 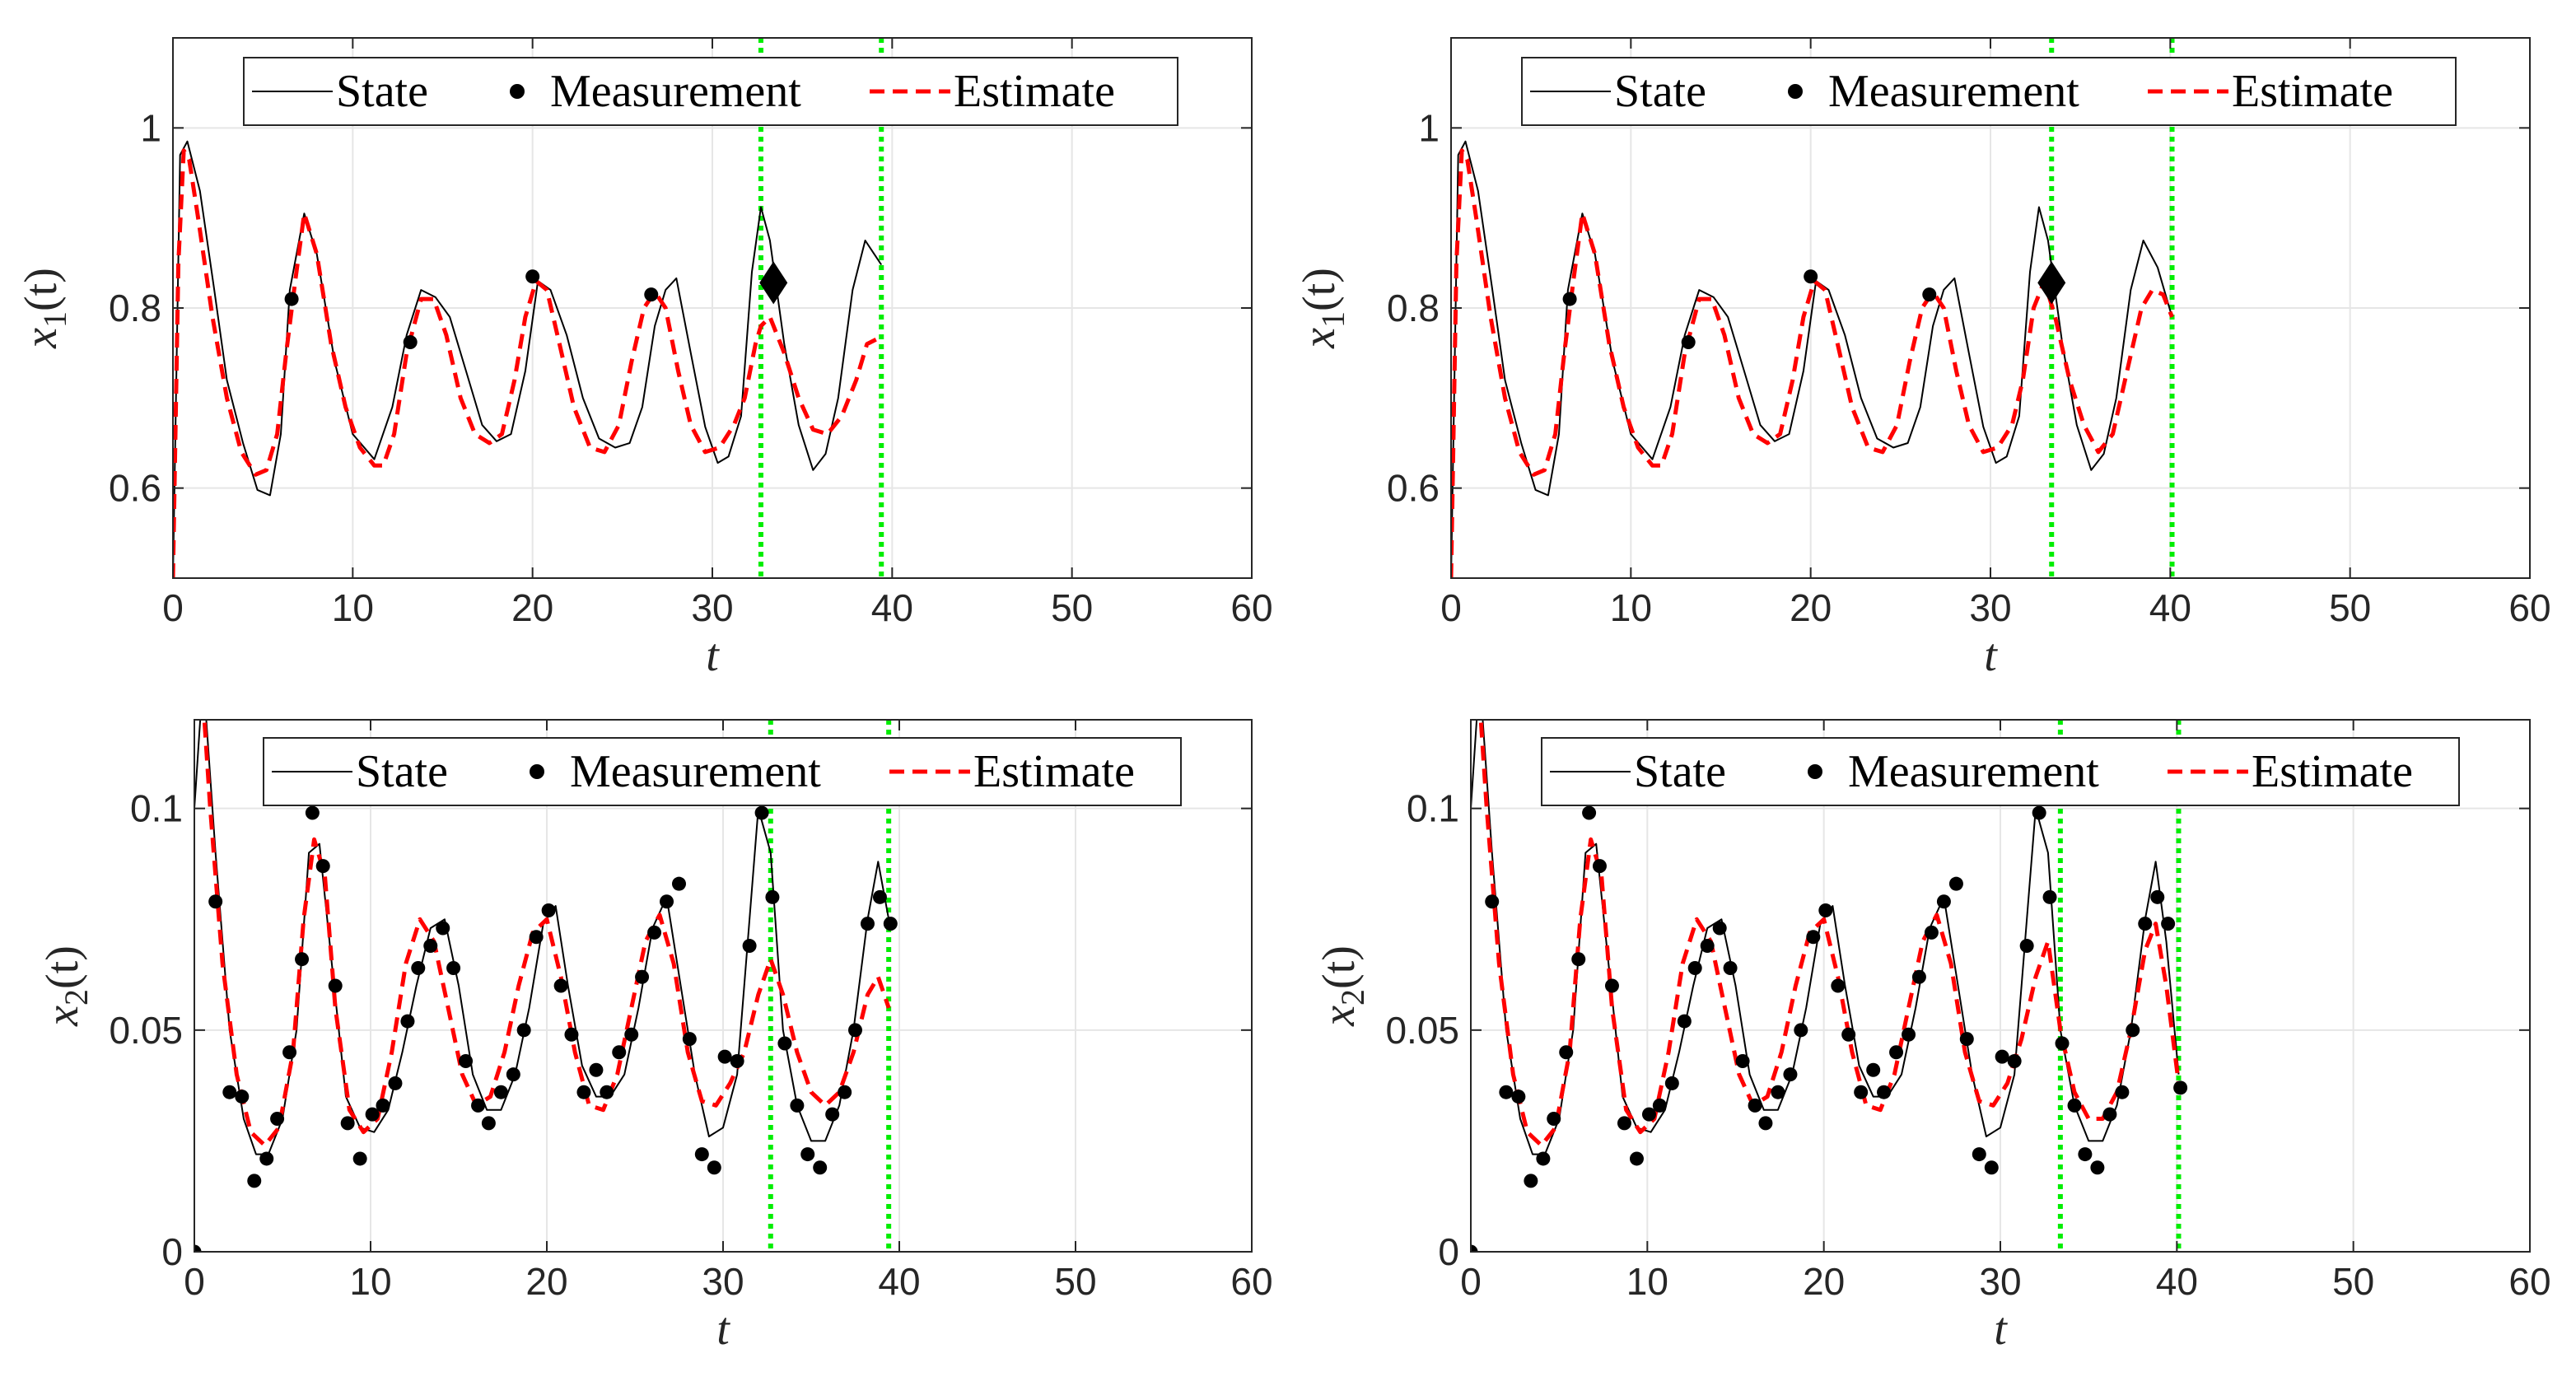 I want to click on y-tick-label: 0.1, so click(x=156, y=808).